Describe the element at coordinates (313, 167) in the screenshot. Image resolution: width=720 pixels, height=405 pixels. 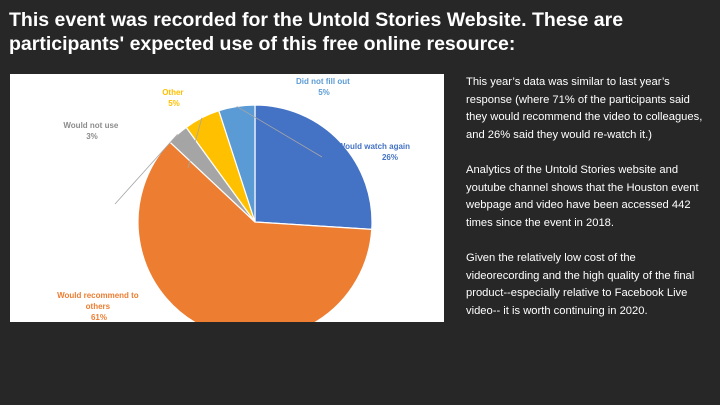
I see `pie-slice-would-watch-again` at that location.